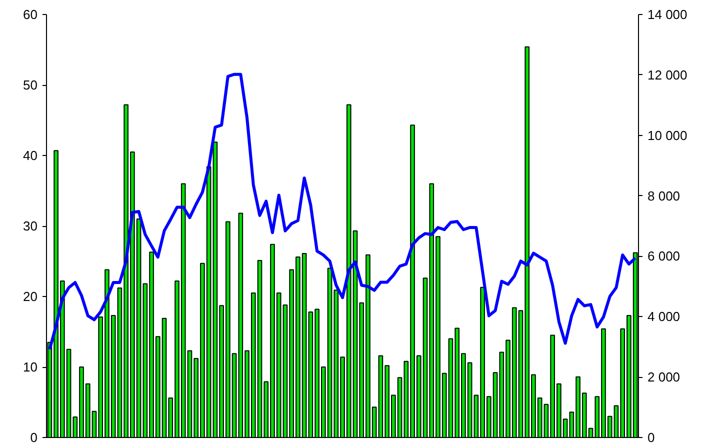 The height and width of the screenshot is (446, 714). Describe the element at coordinates (668, 135) in the screenshot. I see `y2-tick-label: 10 000` at that location.